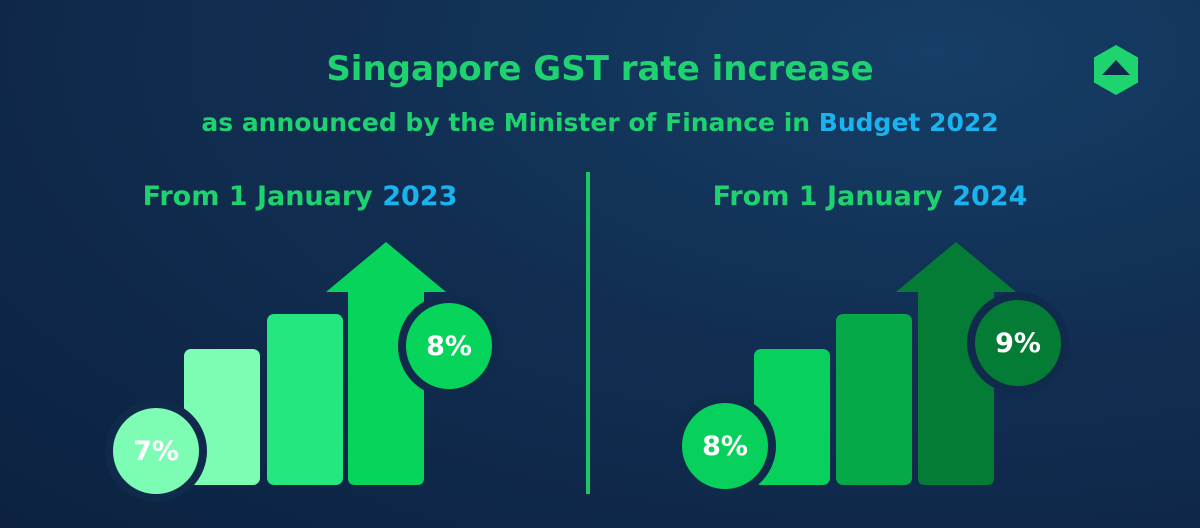 This screenshot has width=1200, height=528. What do you see at coordinates (600, 69) in the screenshot?
I see `page-title: Singapore GST rate increase` at bounding box center [600, 69].